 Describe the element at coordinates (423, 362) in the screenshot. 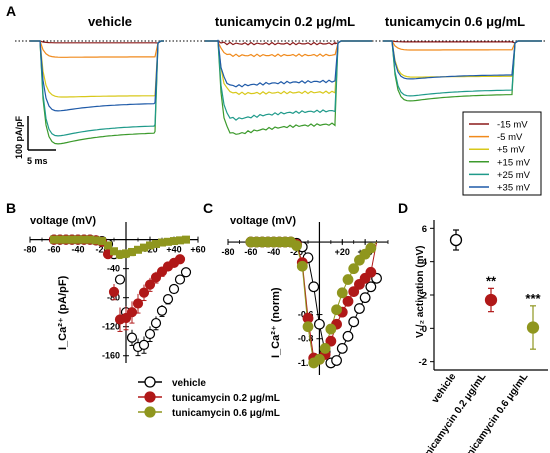

I see `panel-d-y-tick-label: -2` at that location.